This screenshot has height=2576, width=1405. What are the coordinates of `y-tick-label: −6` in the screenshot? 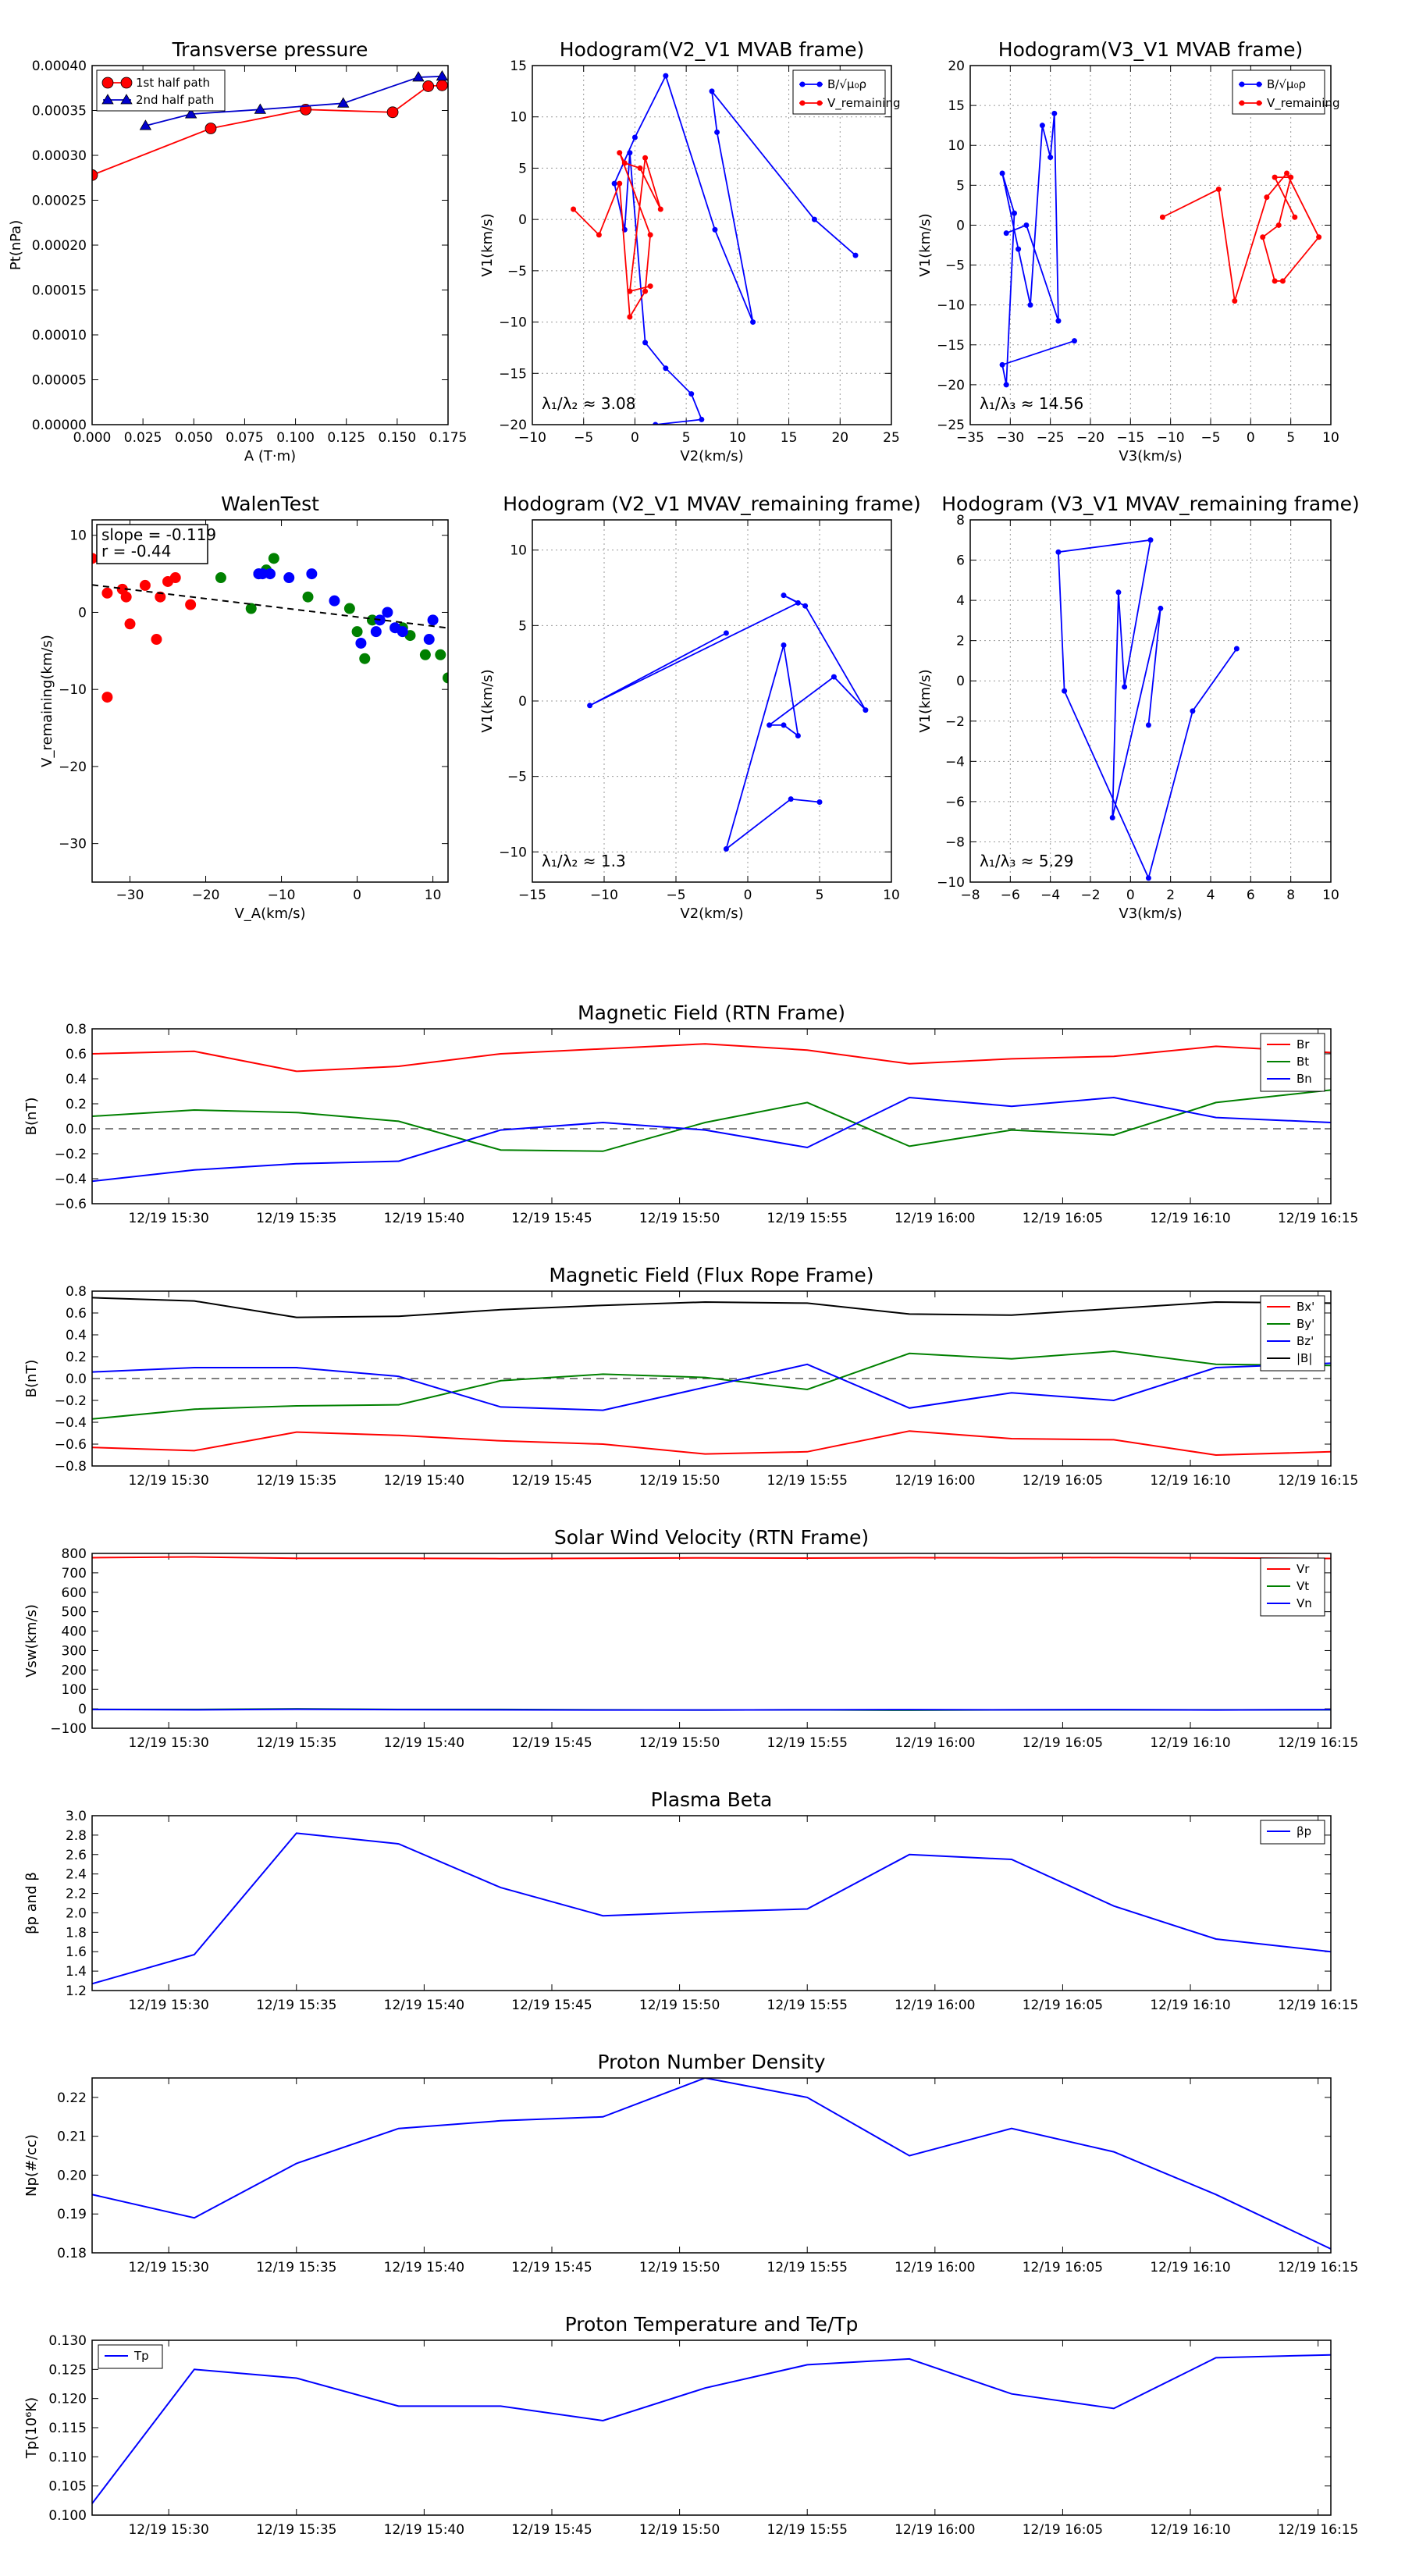 It's located at (955, 802).